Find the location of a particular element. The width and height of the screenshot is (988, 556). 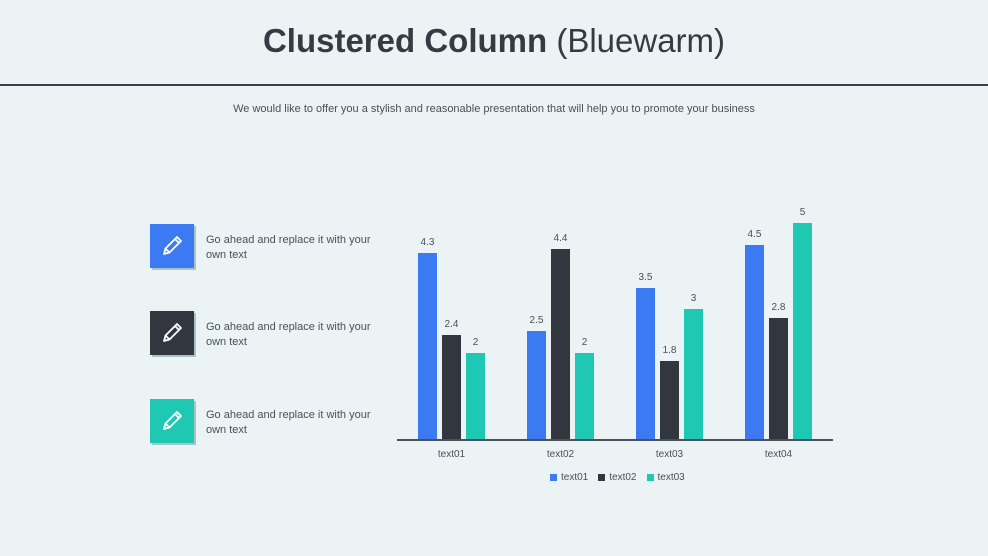

category-label: text01 is located at coordinates (451, 454).